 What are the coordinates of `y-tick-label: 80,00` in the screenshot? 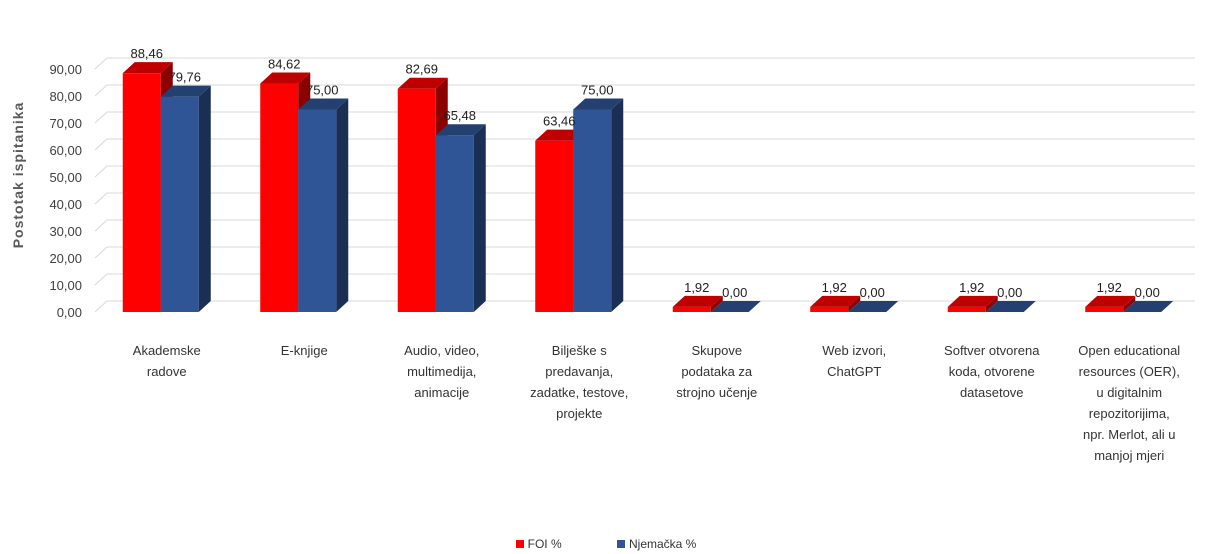 It's located at (65, 96).